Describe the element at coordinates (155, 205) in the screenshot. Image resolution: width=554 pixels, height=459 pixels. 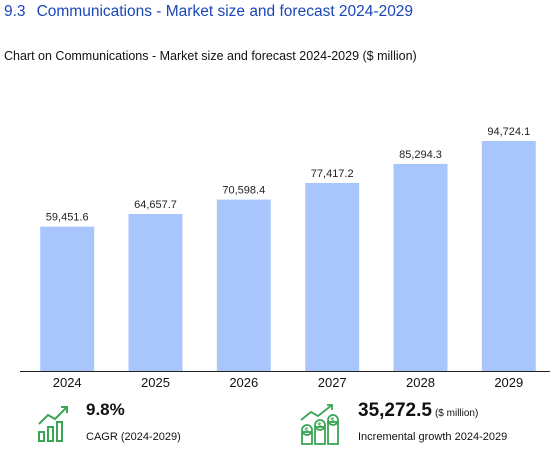
I see `value-label-2025: 64,657.7` at that location.